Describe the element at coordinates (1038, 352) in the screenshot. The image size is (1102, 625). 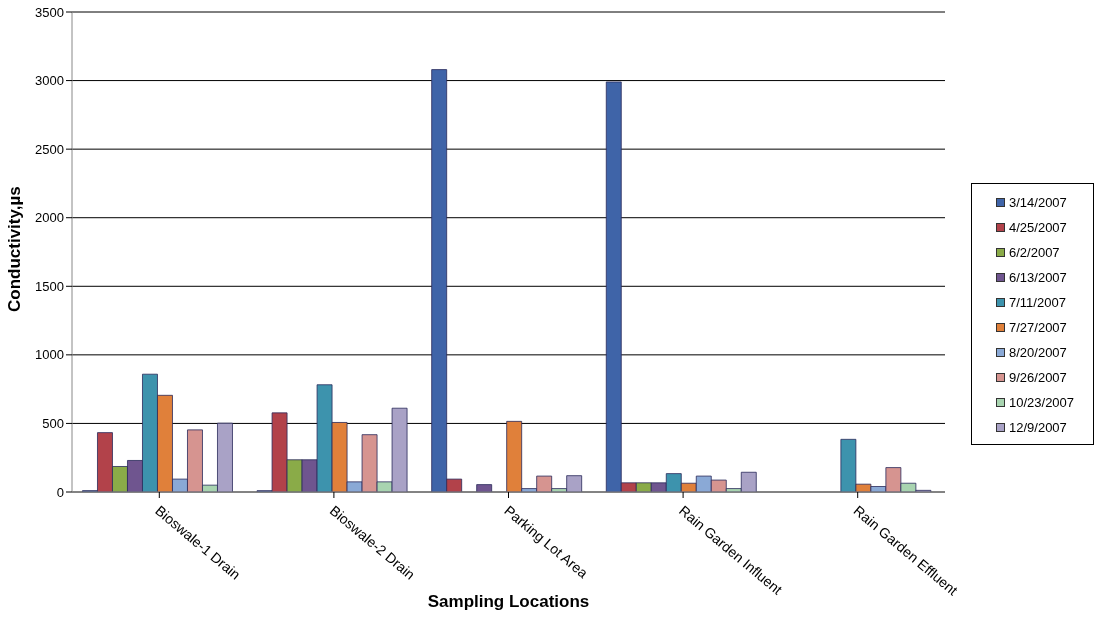
I see `legend-label: 8/20/2007` at that location.